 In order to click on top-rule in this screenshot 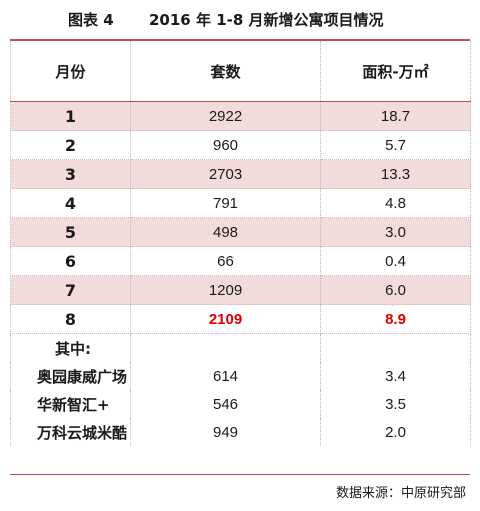, I will do `click(240, 40)`.